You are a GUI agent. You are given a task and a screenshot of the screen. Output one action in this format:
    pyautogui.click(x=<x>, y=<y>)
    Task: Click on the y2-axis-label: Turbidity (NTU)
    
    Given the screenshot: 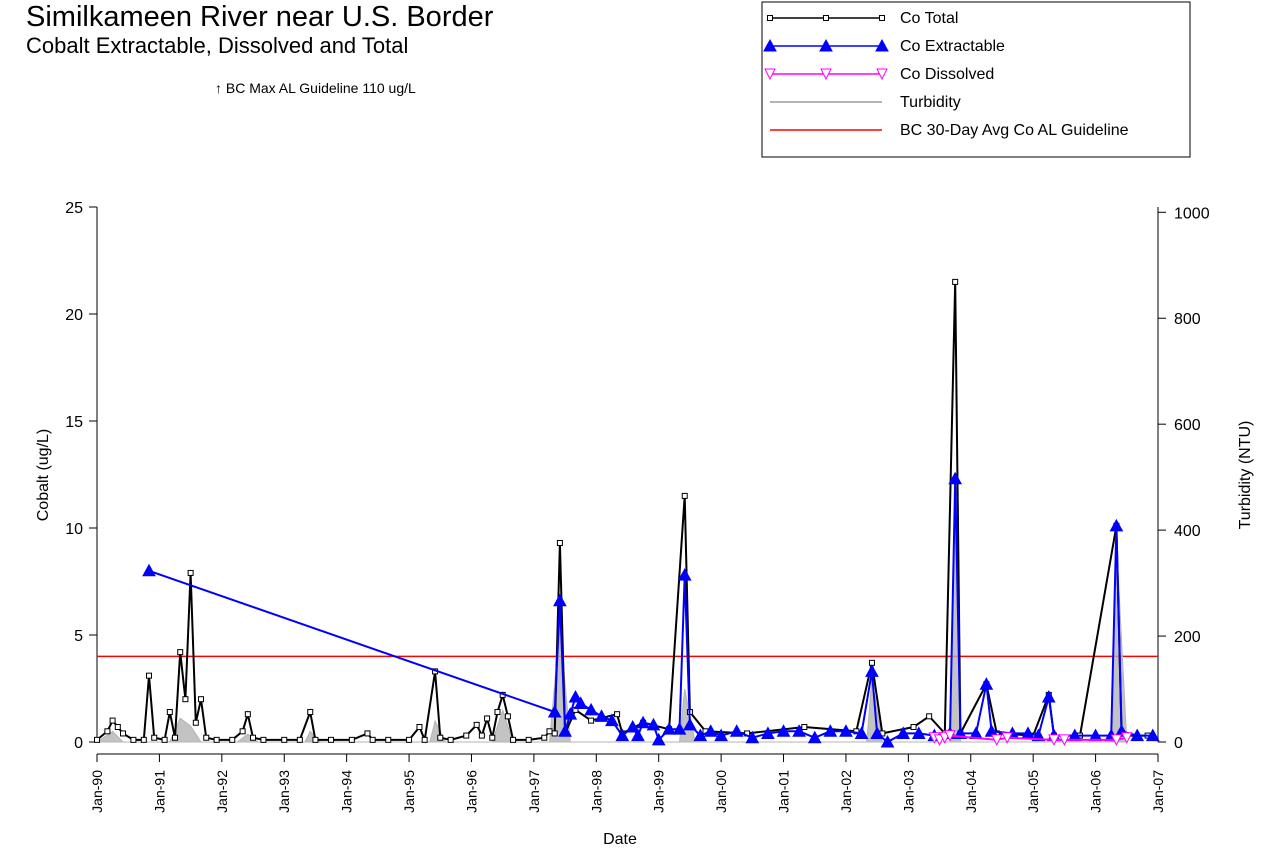 What is the action you would take?
    pyautogui.click(x=1245, y=475)
    